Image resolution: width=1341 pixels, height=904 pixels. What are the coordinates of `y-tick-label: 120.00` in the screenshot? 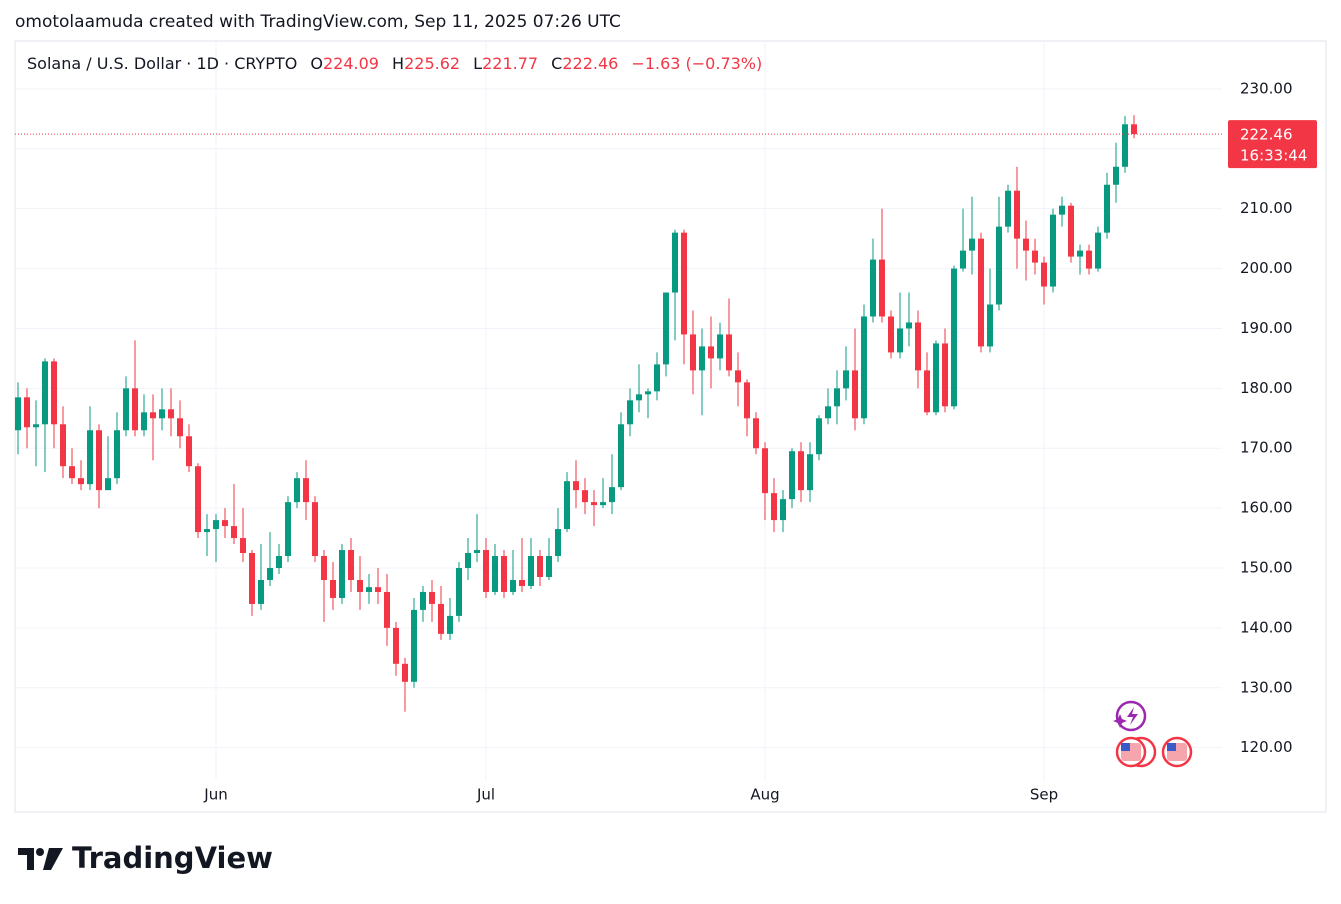 It's located at (1266, 747).